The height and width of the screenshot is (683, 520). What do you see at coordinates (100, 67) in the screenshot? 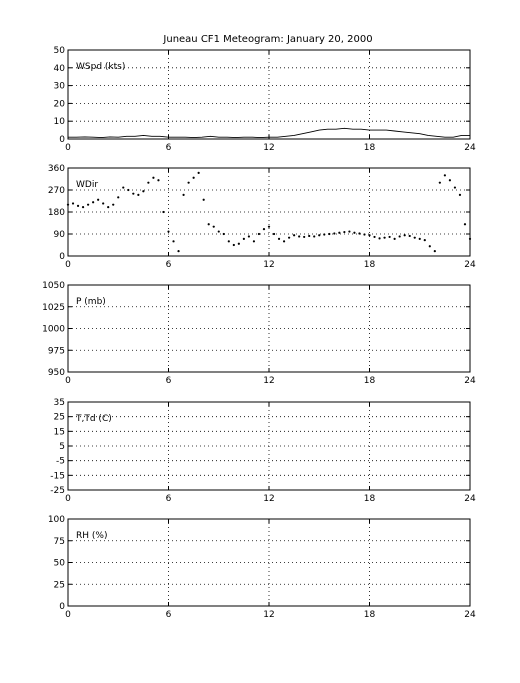
I see `panel-label: WSpd (kts)` at bounding box center [100, 67].